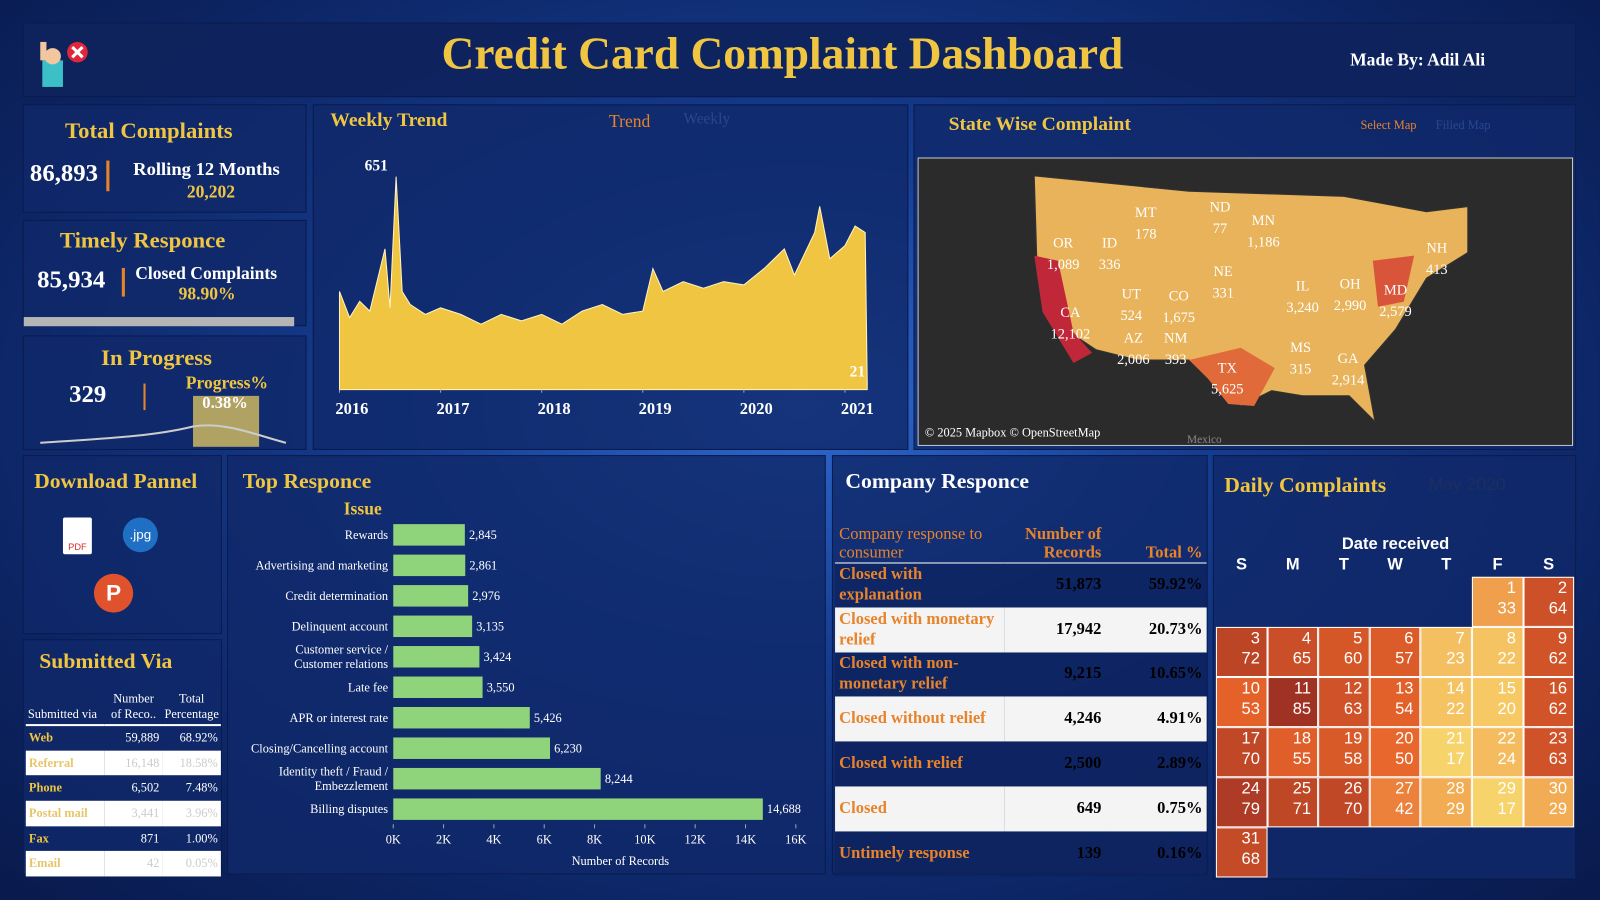 The height and width of the screenshot is (900, 1600). What do you see at coordinates (123, 864) in the screenshot?
I see `table-row: Email 42 0.05%` at bounding box center [123, 864].